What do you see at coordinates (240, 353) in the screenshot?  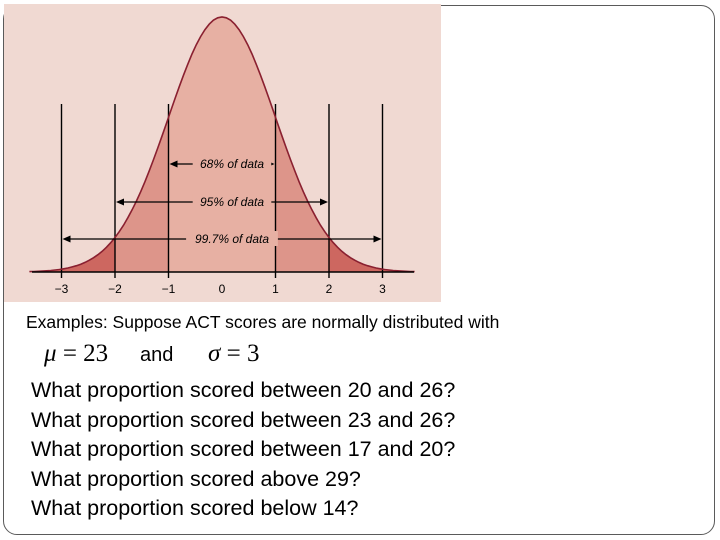 I see `sigma-value: = 3` at bounding box center [240, 353].